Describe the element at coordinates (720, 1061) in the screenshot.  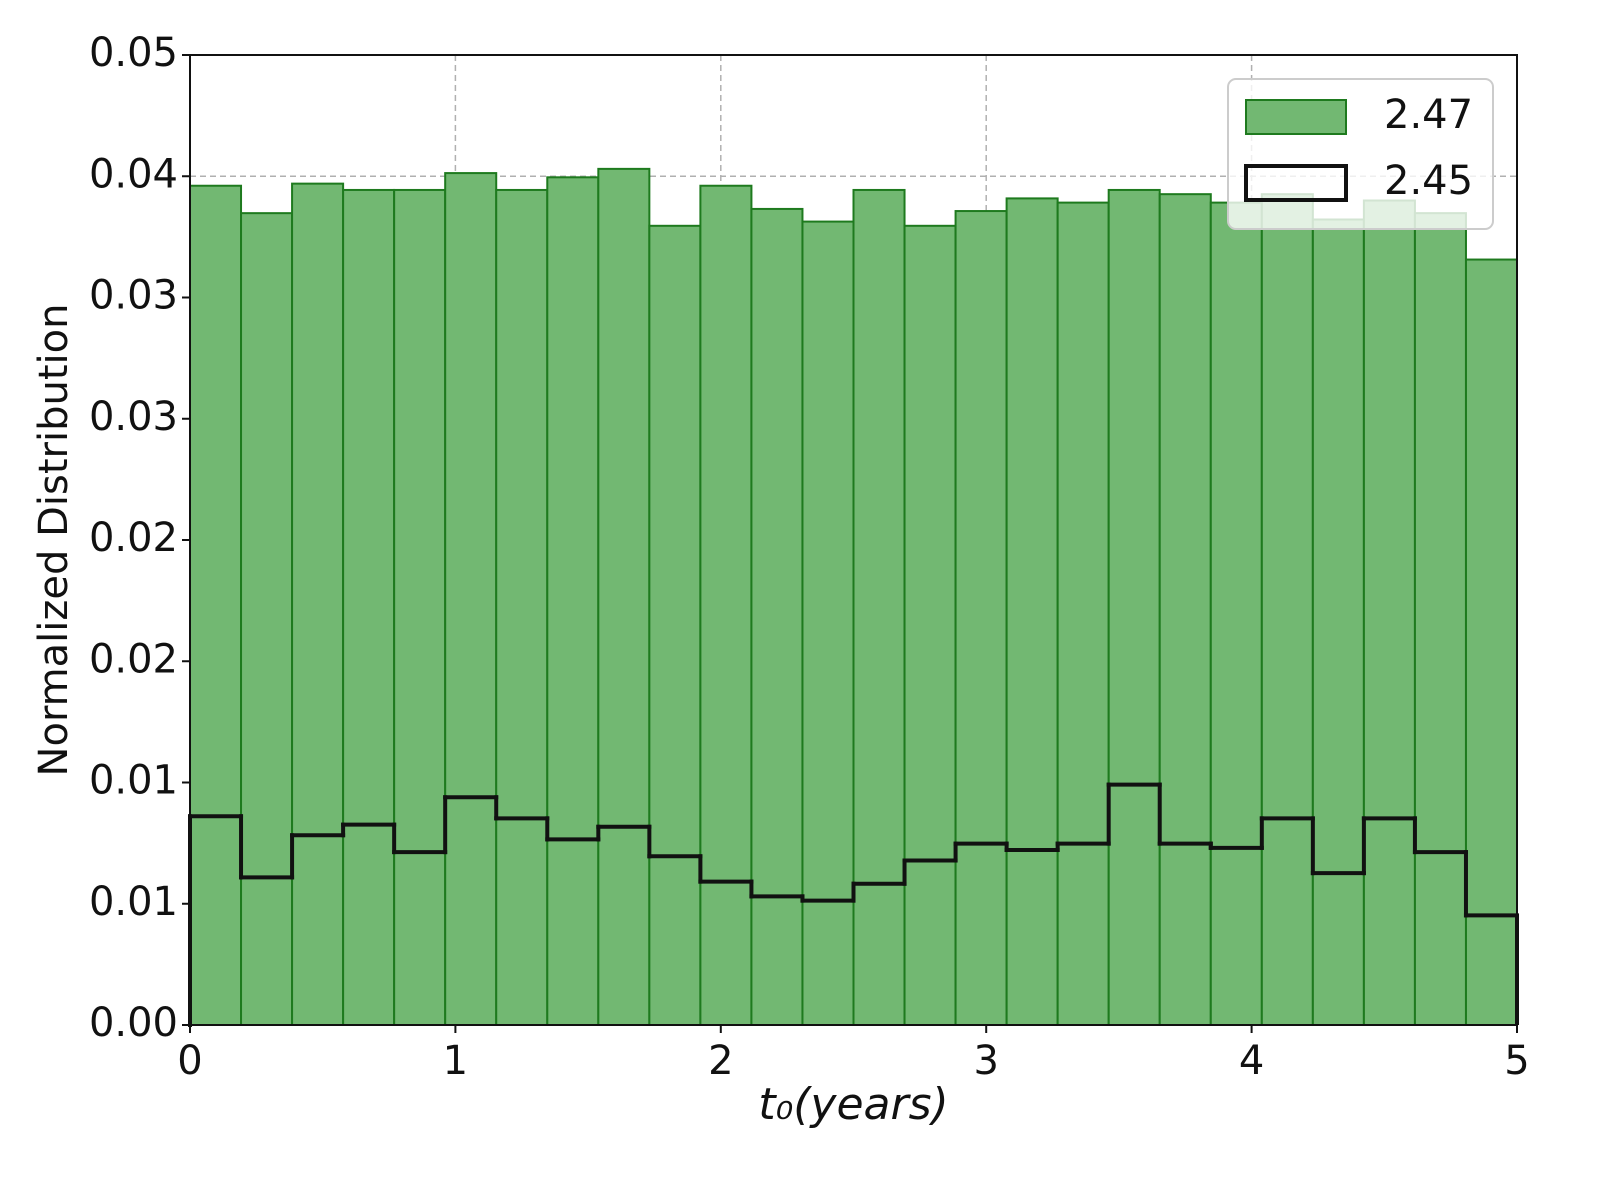
I see `x-tick-label: 2` at that location.